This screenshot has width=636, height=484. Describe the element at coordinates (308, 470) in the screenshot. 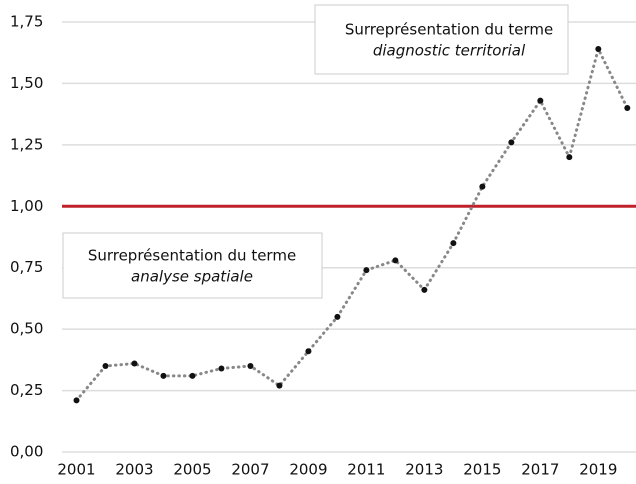

I see `x-tick-label: 2009` at that location.